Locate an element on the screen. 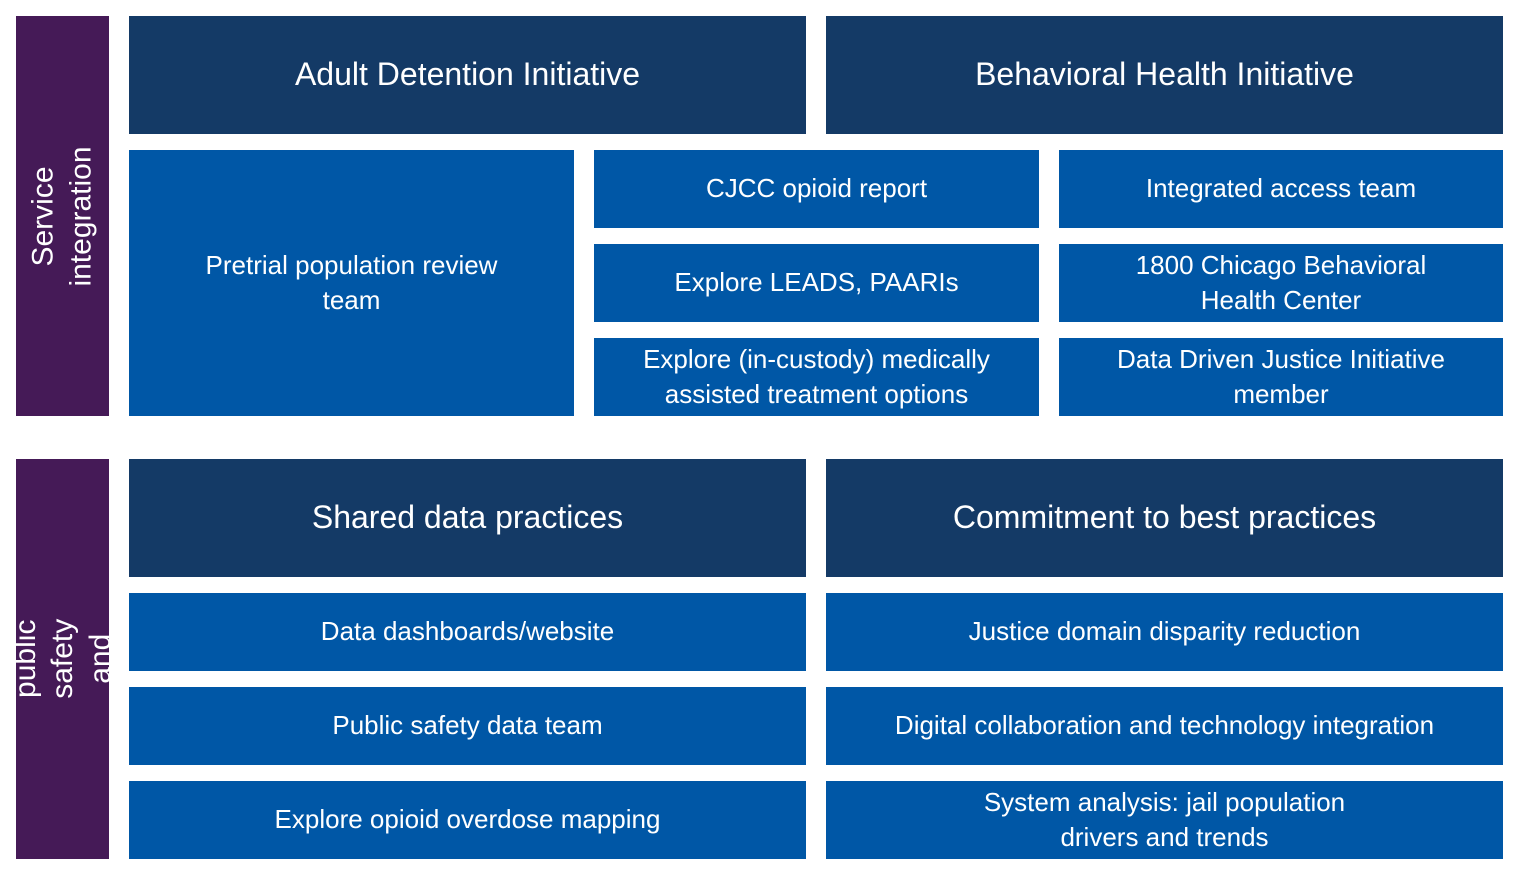  header-shared-data-practices: Shared data practices is located at coordinates (467, 518).